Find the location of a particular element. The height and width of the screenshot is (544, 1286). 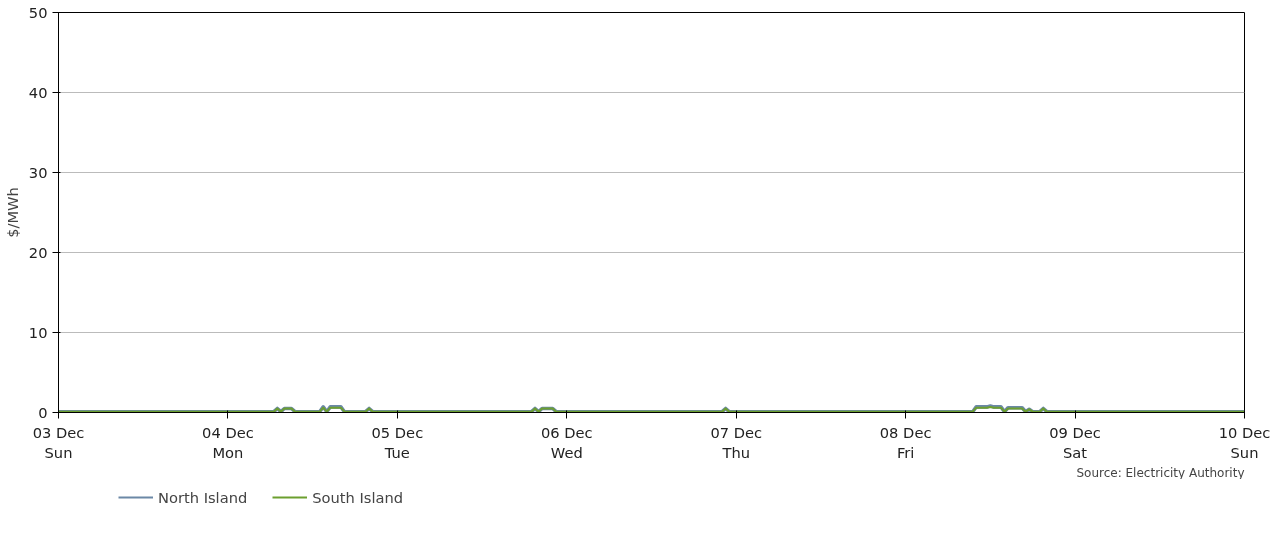

source-note: Source: Electricity Authority is located at coordinates (1160, 472).